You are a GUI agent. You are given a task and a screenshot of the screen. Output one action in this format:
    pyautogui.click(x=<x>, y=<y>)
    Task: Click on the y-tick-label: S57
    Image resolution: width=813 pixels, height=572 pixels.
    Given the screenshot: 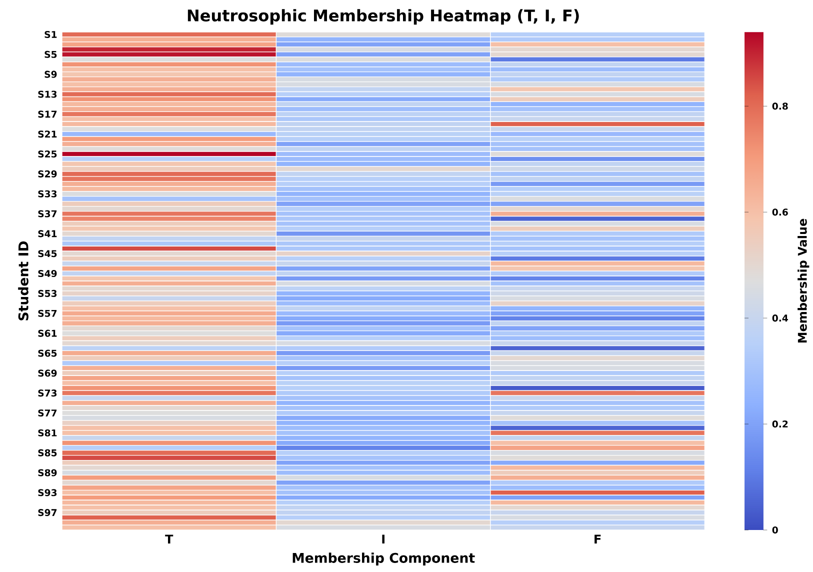 What is the action you would take?
    pyautogui.click(x=47, y=313)
    